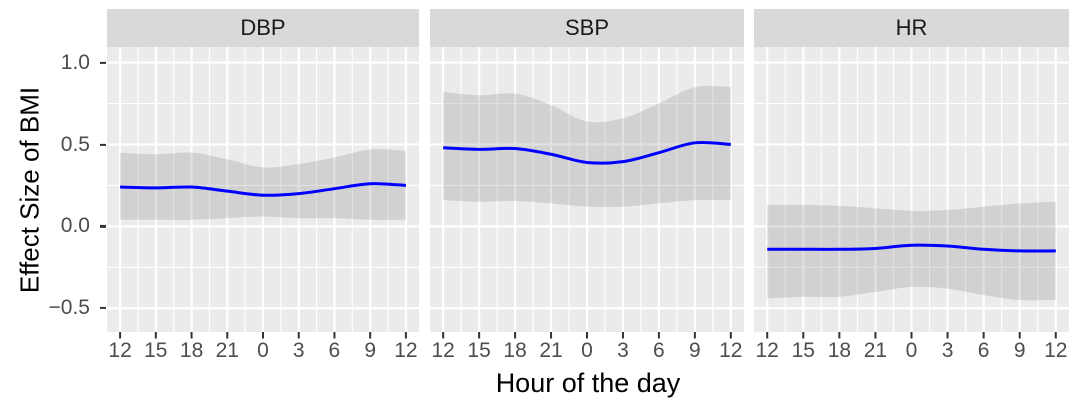  Describe the element at coordinates (911, 28) in the screenshot. I see `facet-strip-hr: HR` at that location.